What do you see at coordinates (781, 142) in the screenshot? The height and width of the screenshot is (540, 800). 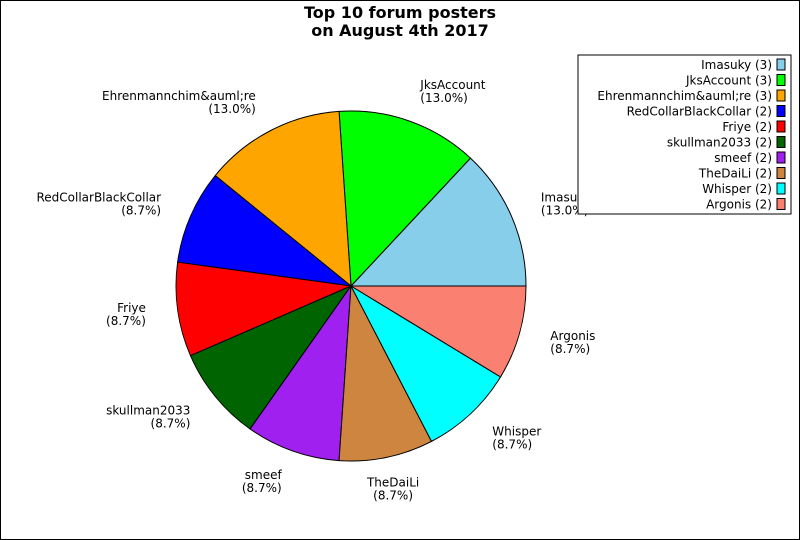 I see `legend-swatch-skullman2033` at bounding box center [781, 142].